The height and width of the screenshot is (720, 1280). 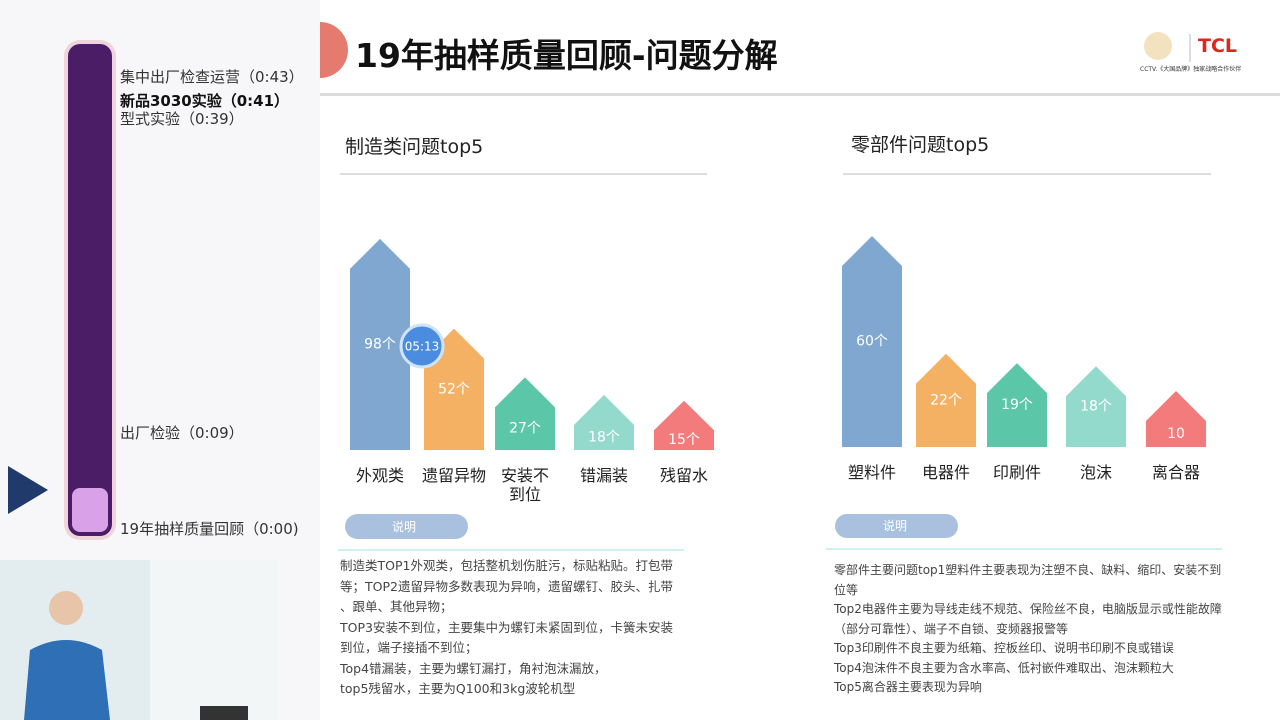 What do you see at coordinates (90, 510) in the screenshot?
I see `timeline-thumb` at bounding box center [90, 510].